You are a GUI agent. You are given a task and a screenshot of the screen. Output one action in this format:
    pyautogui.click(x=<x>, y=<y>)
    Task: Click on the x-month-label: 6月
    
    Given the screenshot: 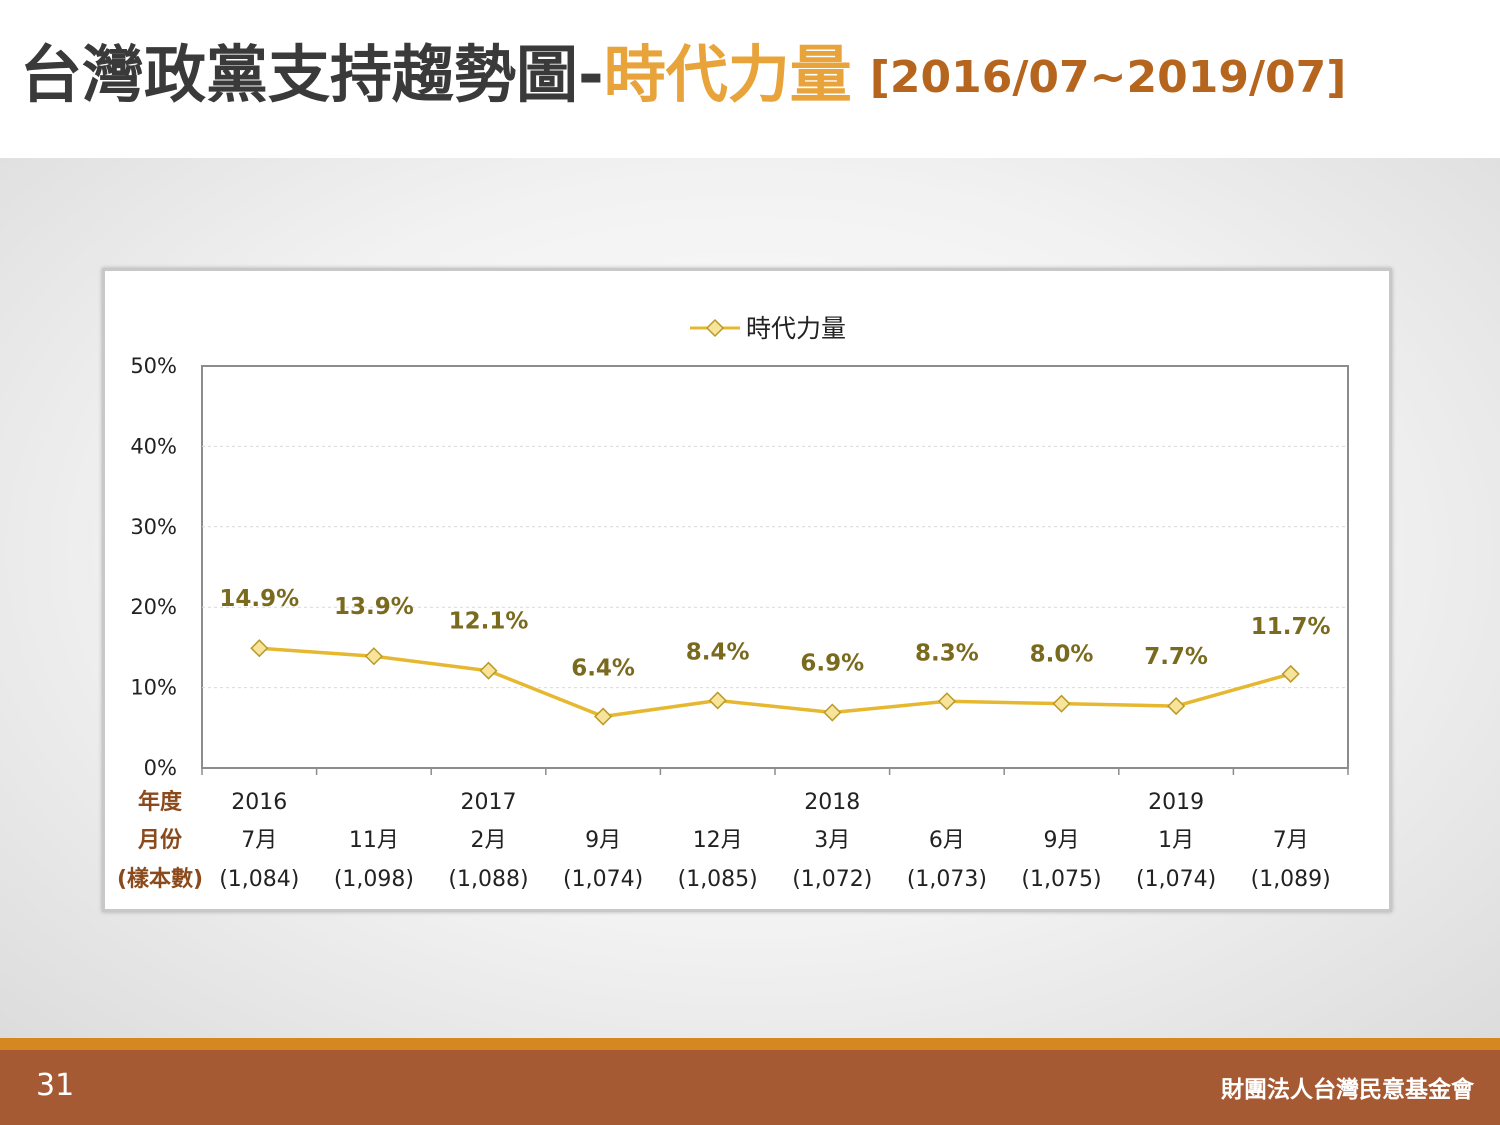 What is the action you would take?
    pyautogui.click(x=947, y=840)
    